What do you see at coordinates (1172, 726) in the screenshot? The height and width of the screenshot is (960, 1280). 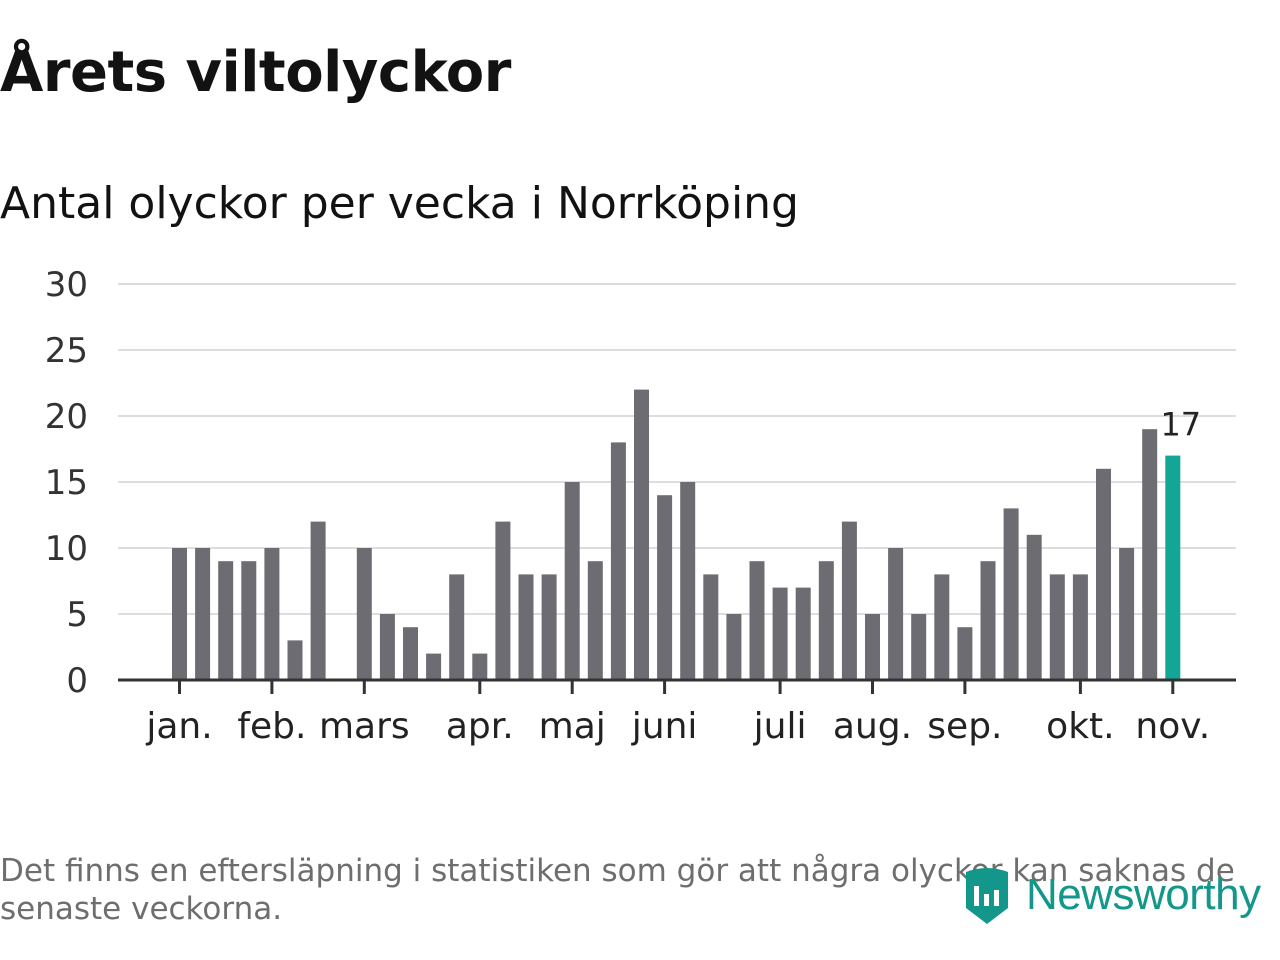 I see `x-tick-label: nov.` at bounding box center [1172, 726].